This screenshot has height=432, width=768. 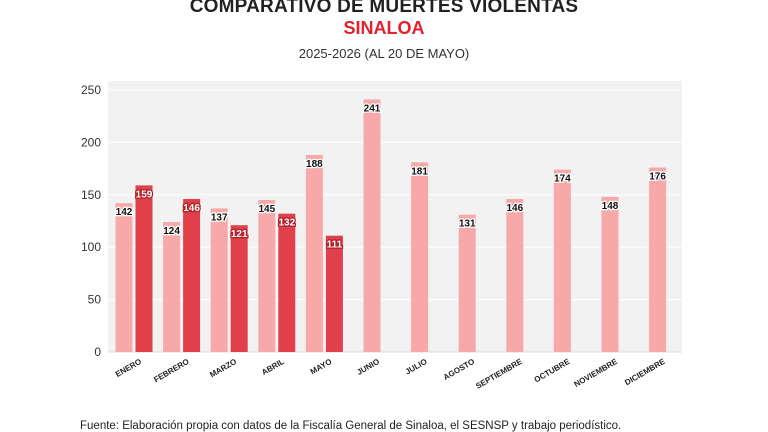 I want to click on y-tick-label: 200, so click(x=91, y=142).